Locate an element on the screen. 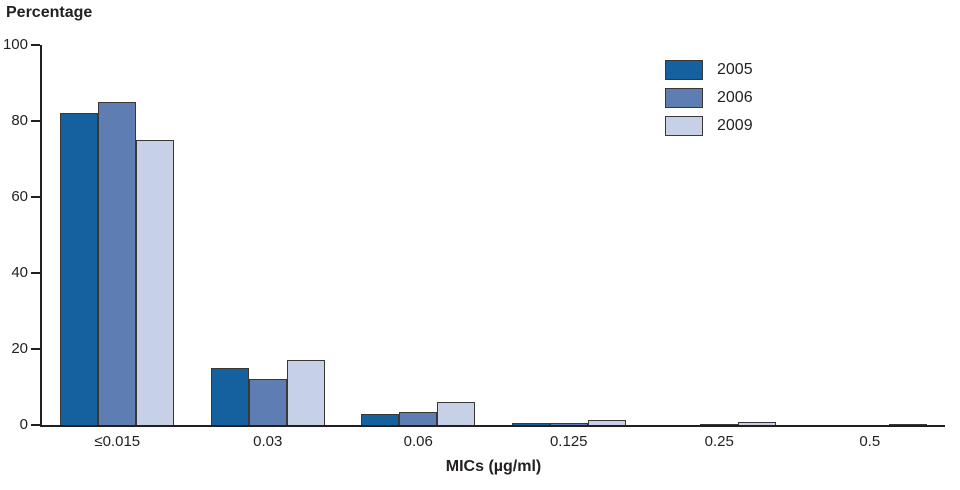 This screenshot has width=960, height=490. x-category-label: 0.03 is located at coordinates (268, 441).